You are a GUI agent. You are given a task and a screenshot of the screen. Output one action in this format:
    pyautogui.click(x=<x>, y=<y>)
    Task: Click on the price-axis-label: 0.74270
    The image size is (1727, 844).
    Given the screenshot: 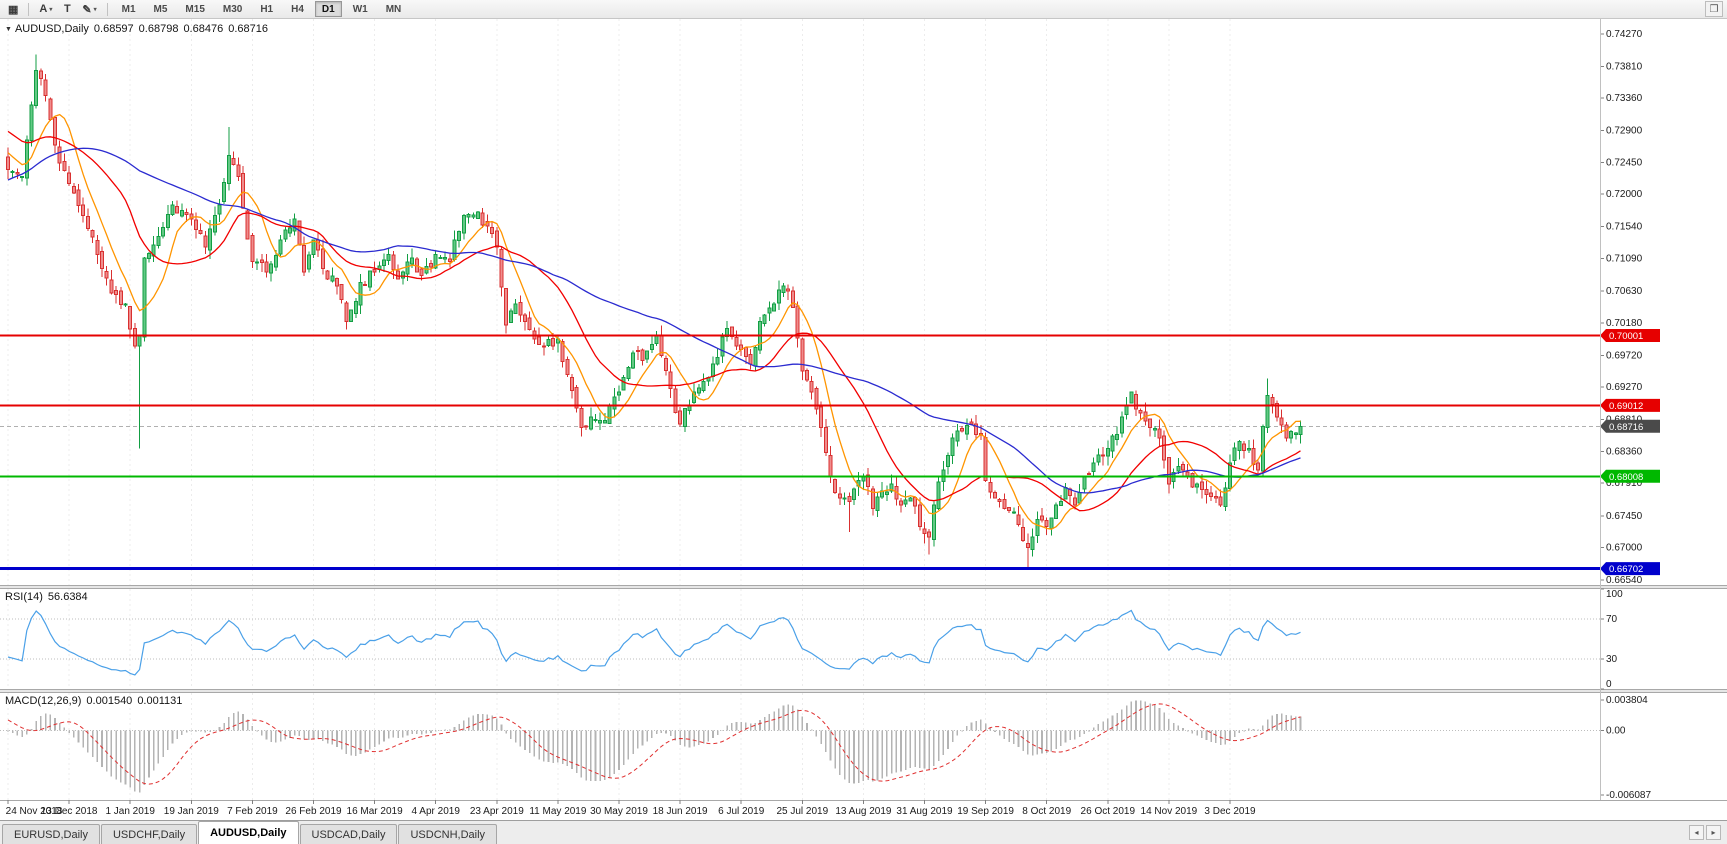 What is the action you would take?
    pyautogui.click(x=1624, y=34)
    